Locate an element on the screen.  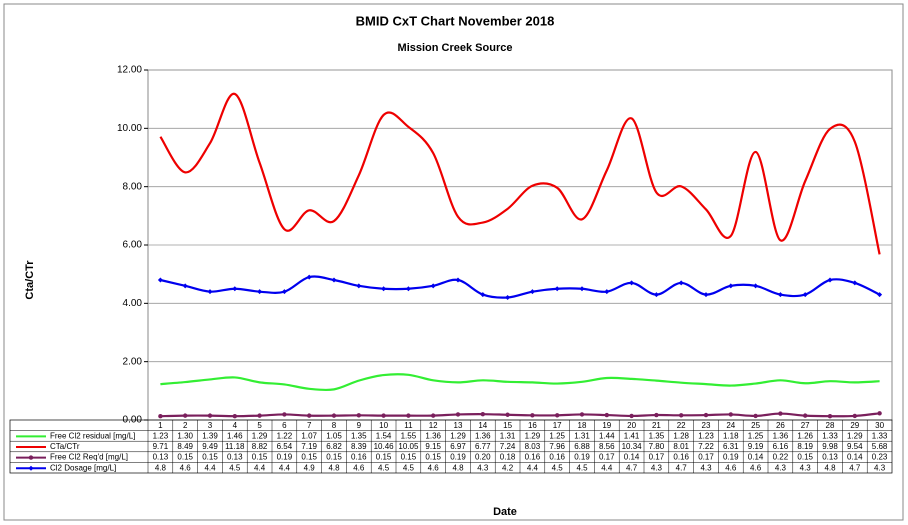
table-value: 0.17 is located at coordinates (607, 457).